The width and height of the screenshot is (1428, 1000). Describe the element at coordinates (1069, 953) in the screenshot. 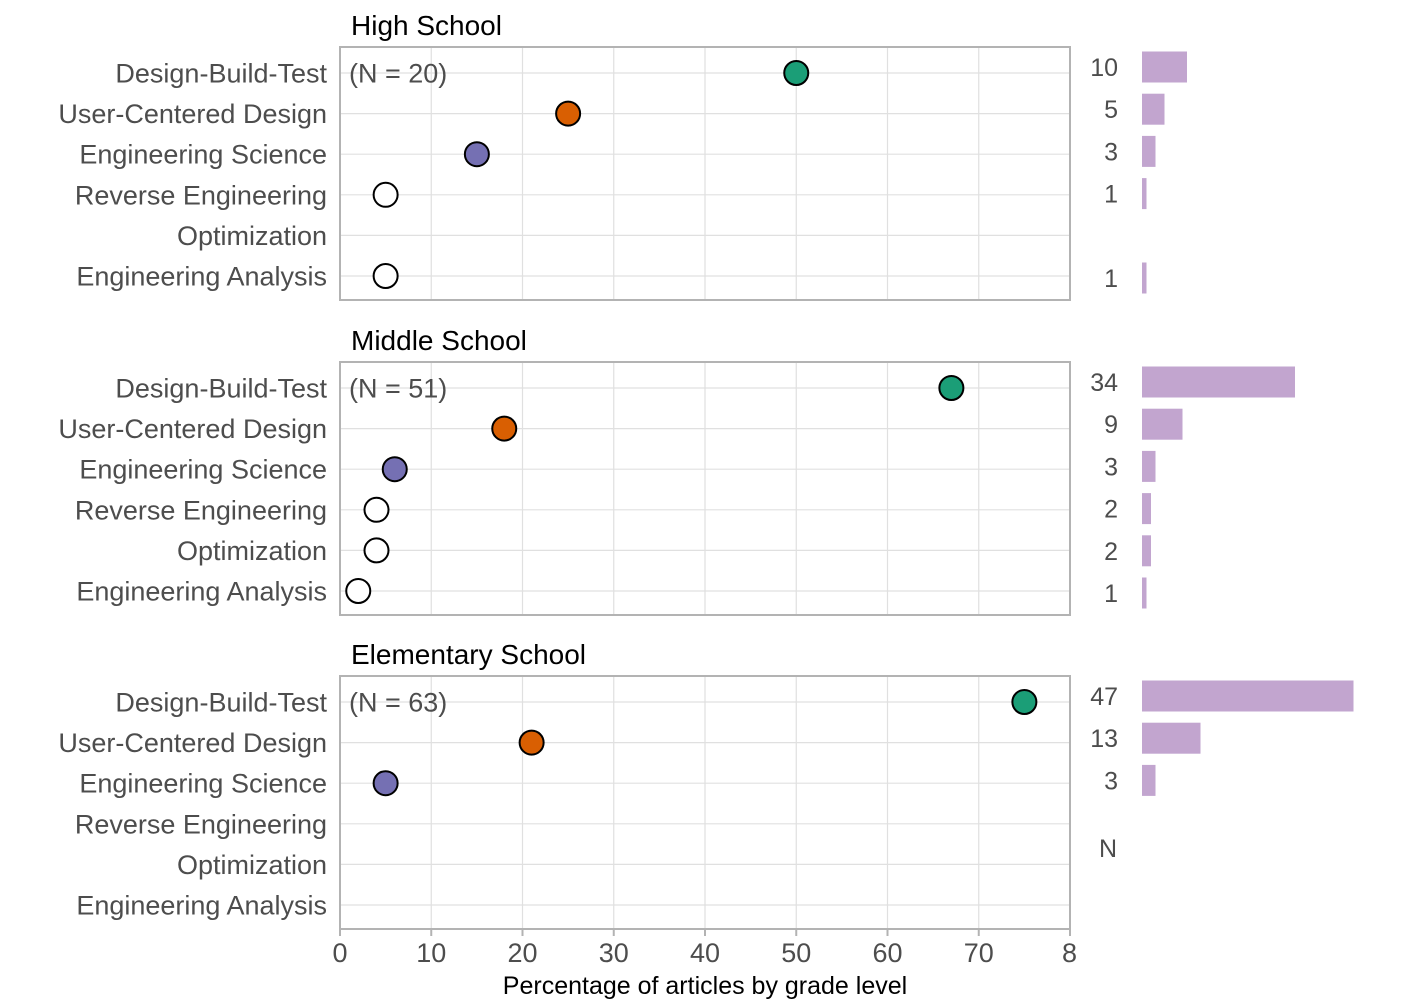

I see `x-tick-label: 8` at that location.